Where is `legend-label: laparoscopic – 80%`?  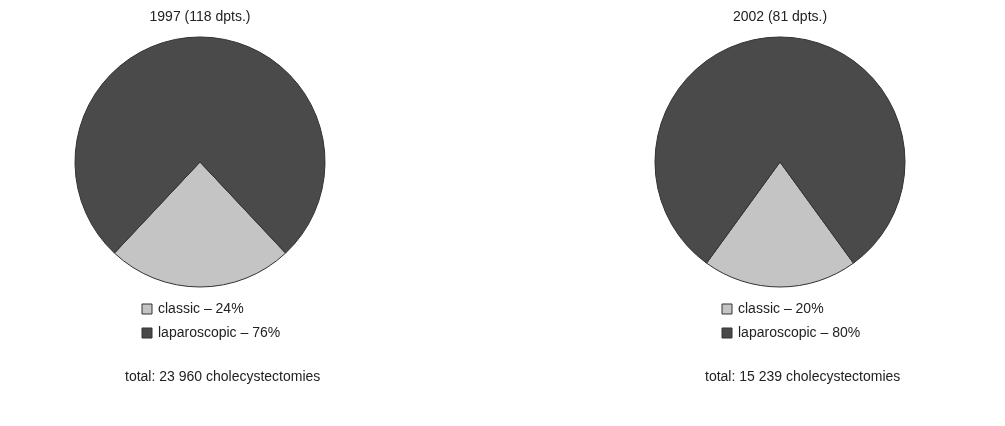
legend-label: laparoscopic – 80% is located at coordinates (799, 332).